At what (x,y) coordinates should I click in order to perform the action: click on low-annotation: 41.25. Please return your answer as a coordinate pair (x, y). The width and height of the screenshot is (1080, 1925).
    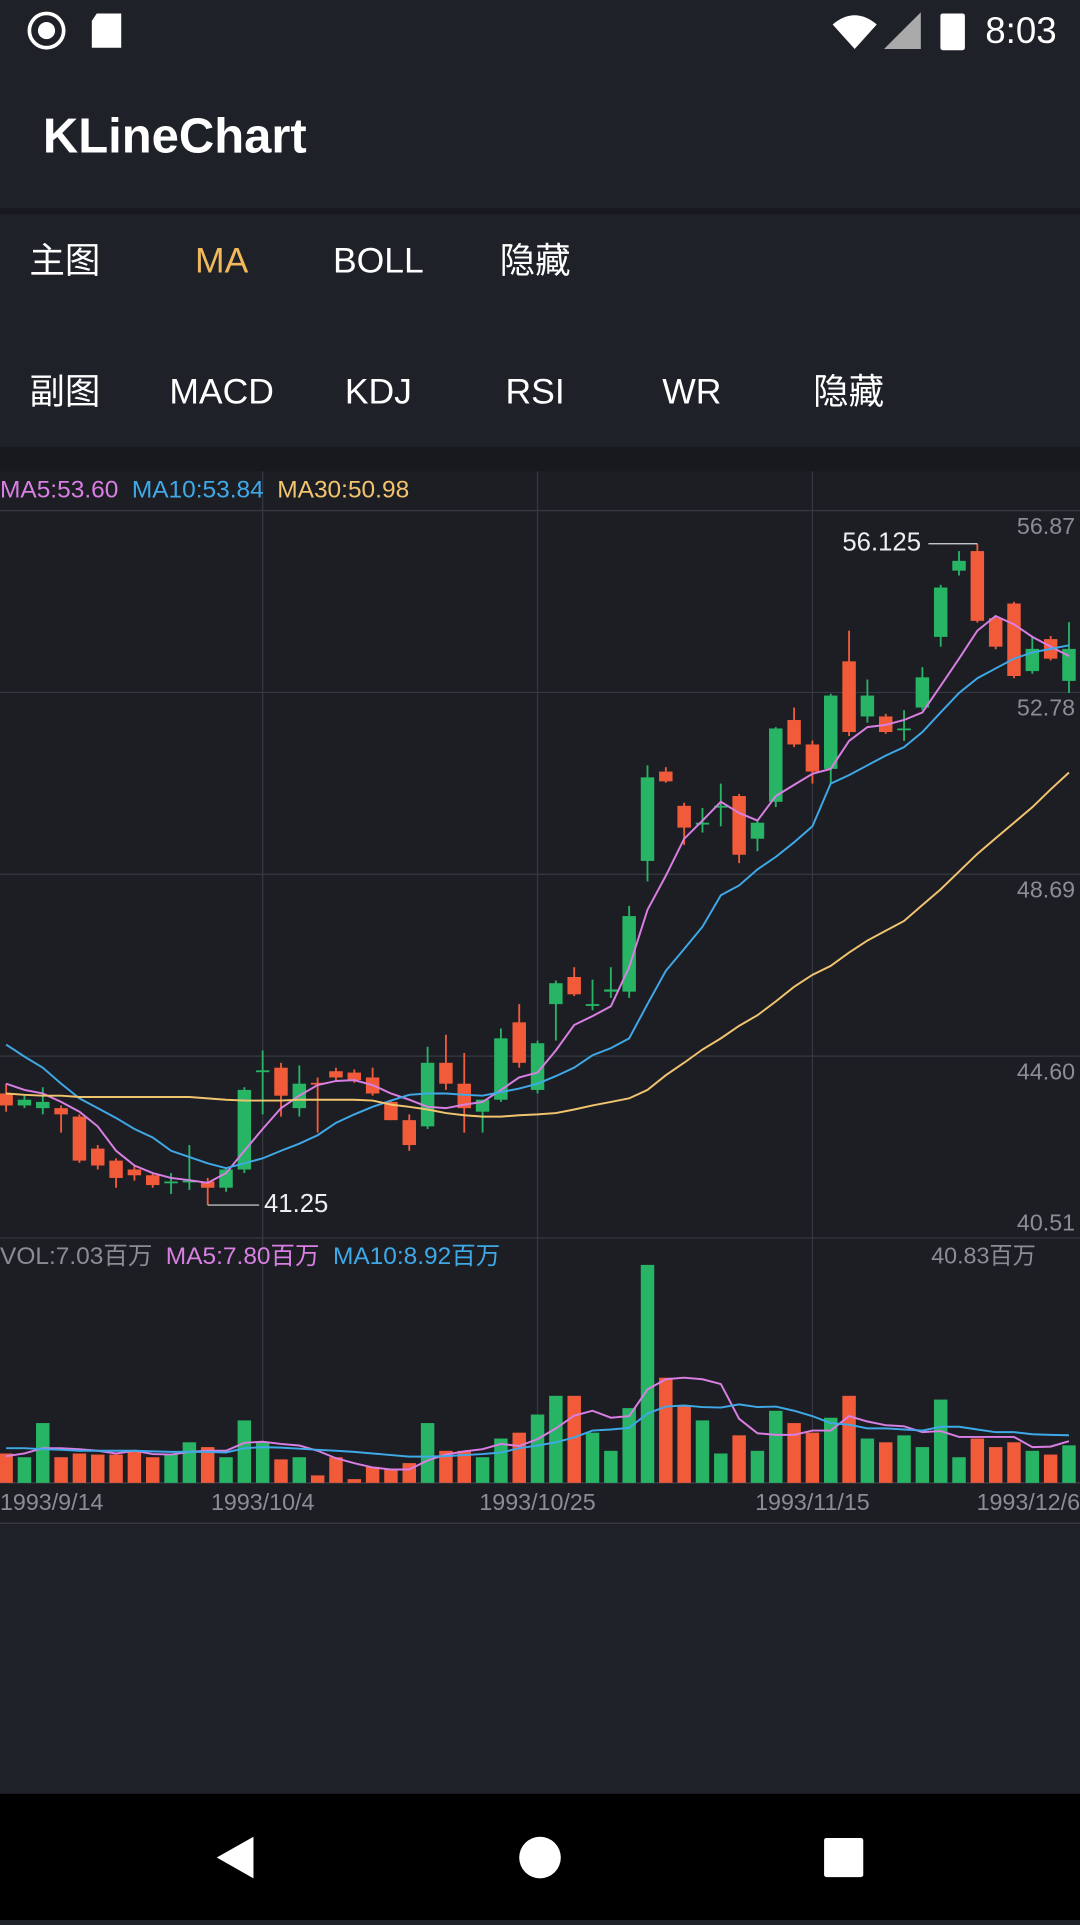
    Looking at the image, I should click on (296, 1204).